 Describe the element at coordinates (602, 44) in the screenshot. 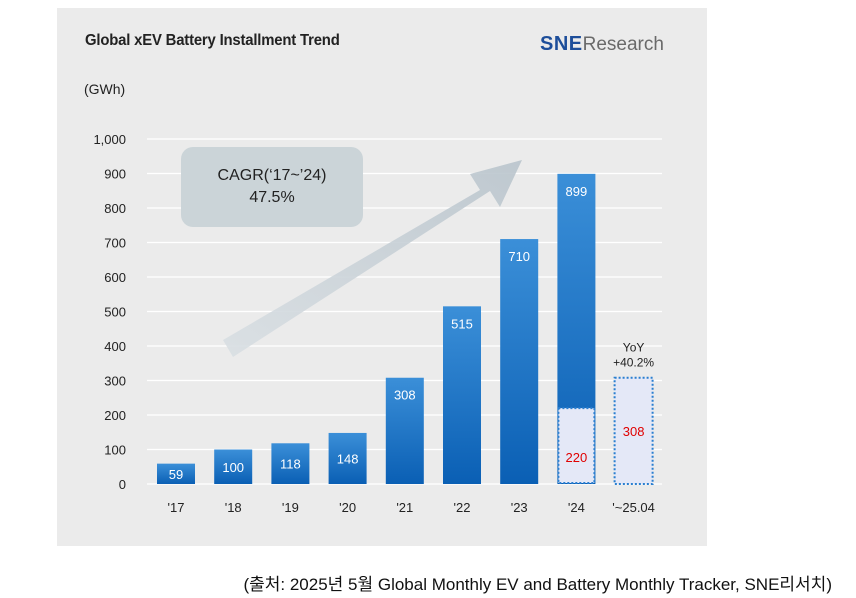

I see `sne-research-logo: SNEResearch` at that location.